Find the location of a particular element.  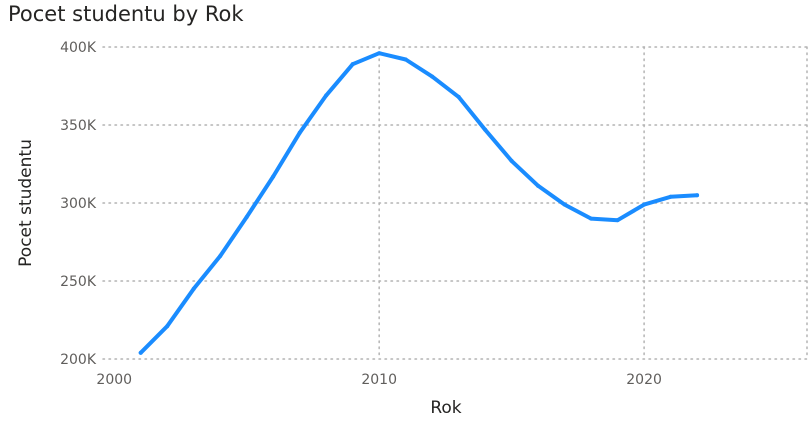

x-axis-title: Rok is located at coordinates (445, 408).